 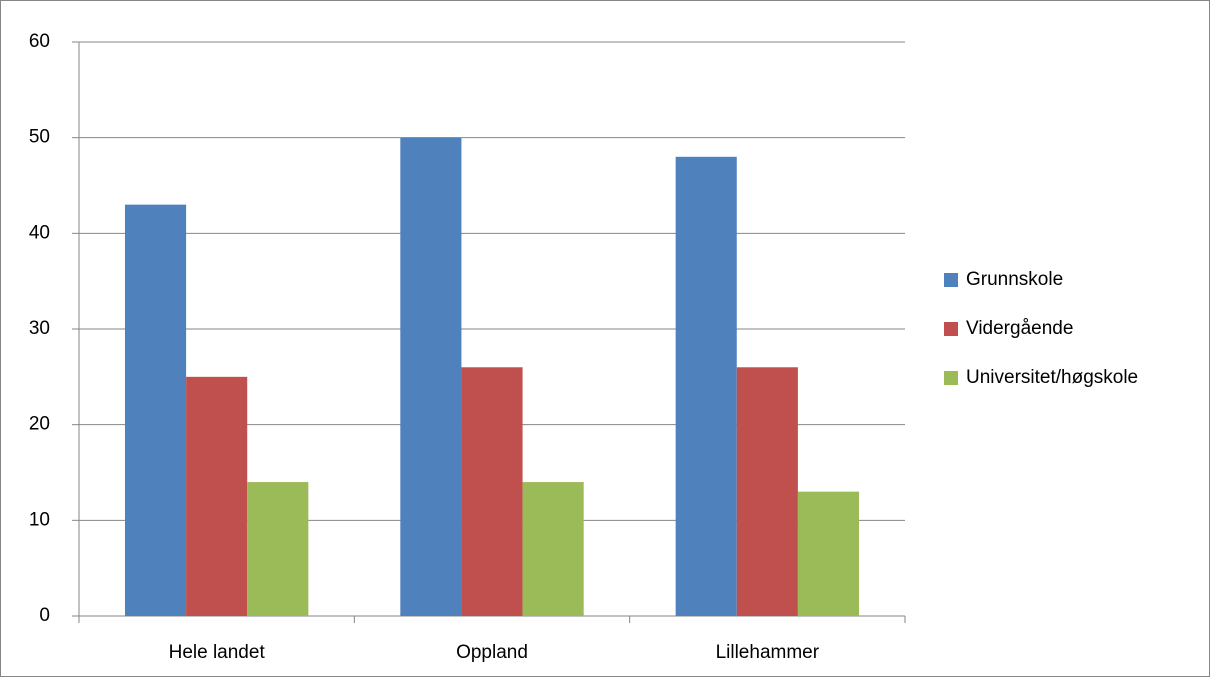 I want to click on y-tick-label: 40, so click(x=39, y=232).